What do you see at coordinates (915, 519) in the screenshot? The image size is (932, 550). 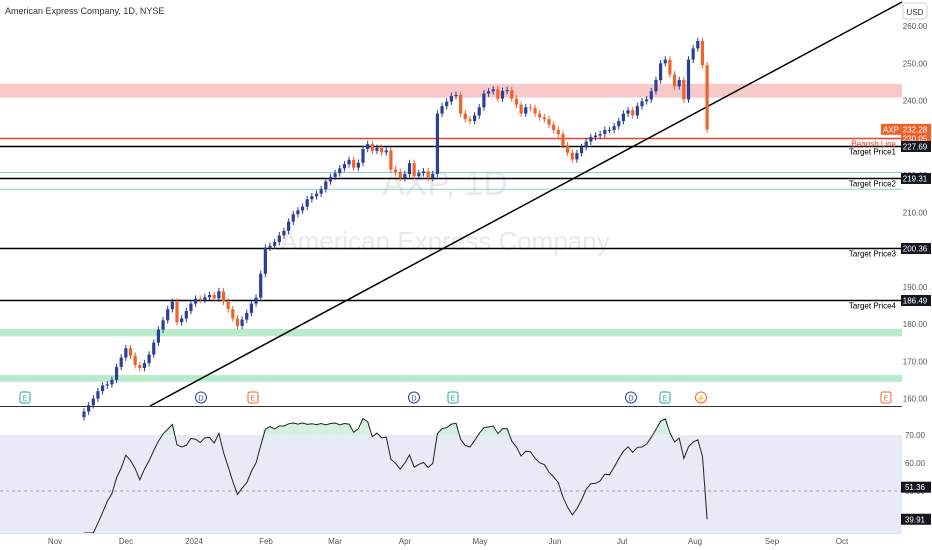 I see `rsi-extra-value: 39.91` at bounding box center [915, 519].